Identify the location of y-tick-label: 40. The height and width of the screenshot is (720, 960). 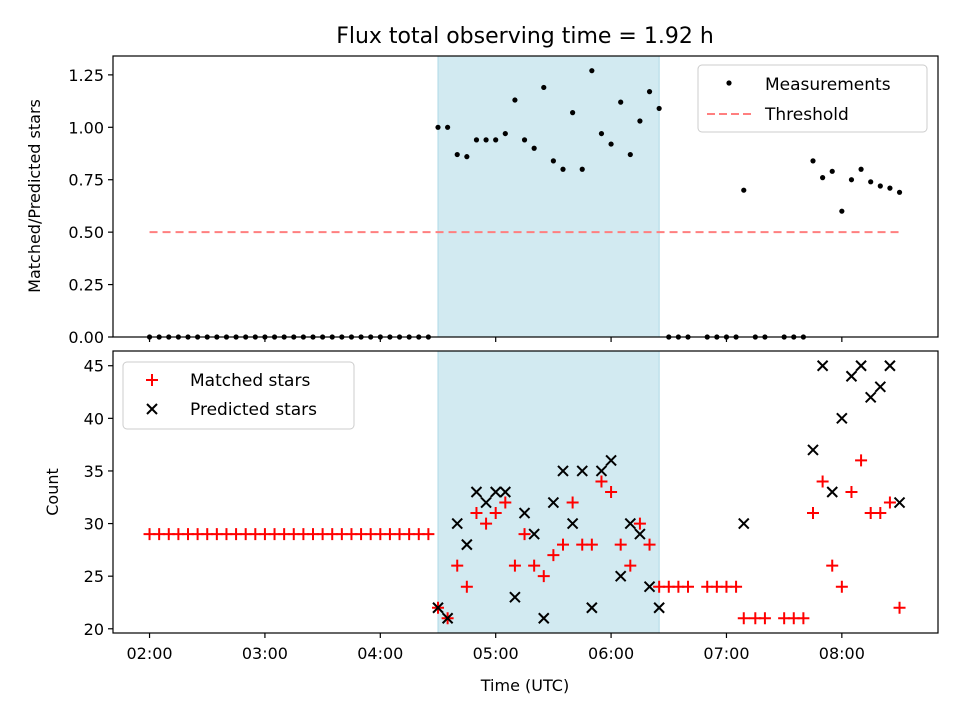
(94, 418).